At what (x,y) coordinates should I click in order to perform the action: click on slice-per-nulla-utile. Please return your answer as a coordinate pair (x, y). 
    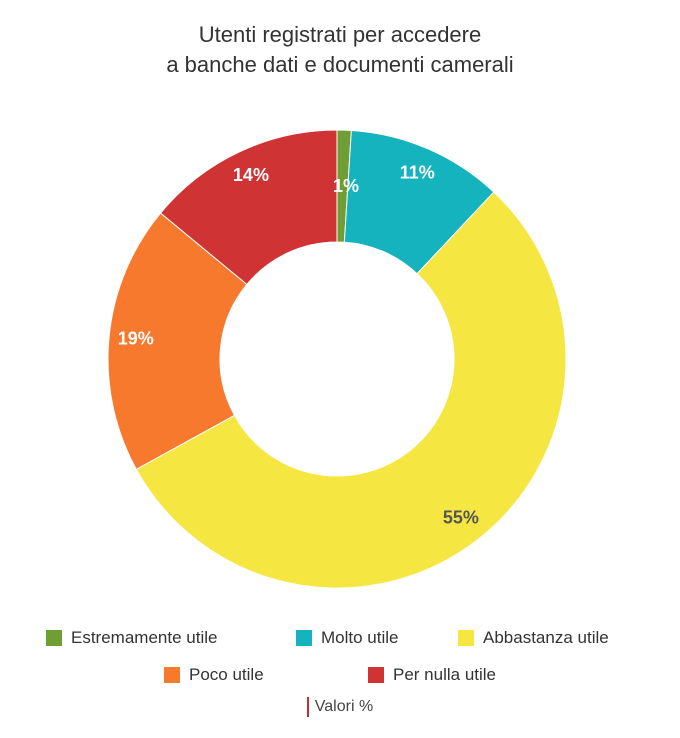
    Looking at the image, I should click on (248, 207).